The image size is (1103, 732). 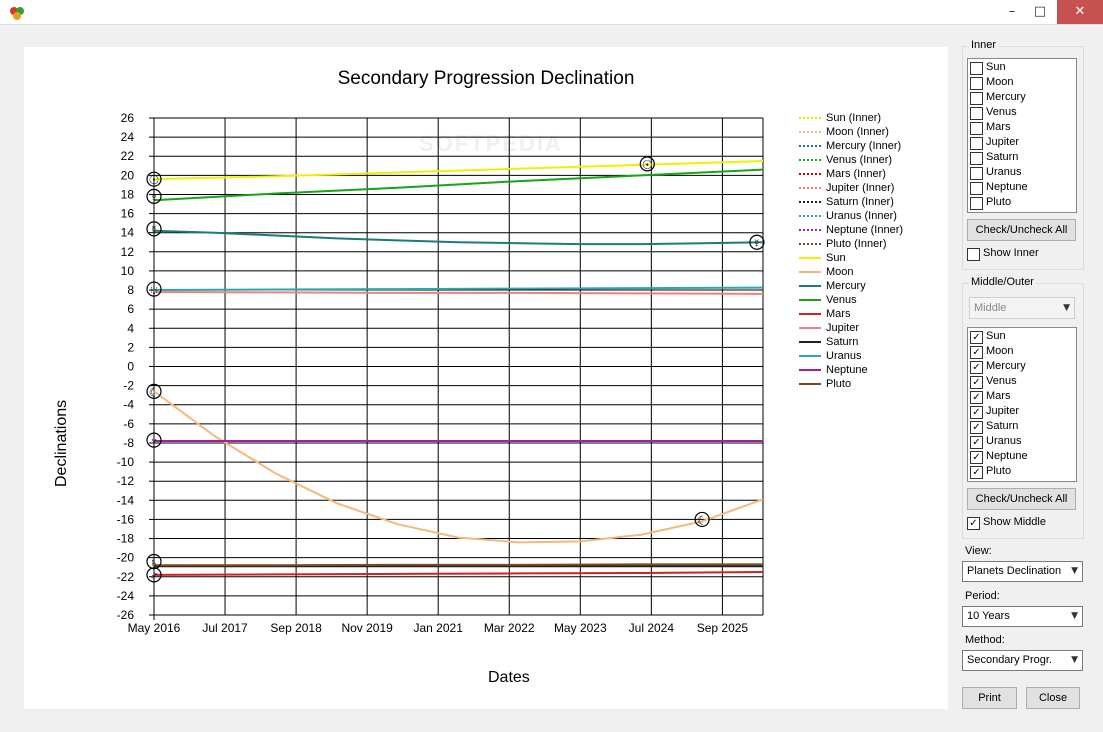 What do you see at coordinates (126, 500) in the screenshot?
I see `y-tick-label: -14` at bounding box center [126, 500].